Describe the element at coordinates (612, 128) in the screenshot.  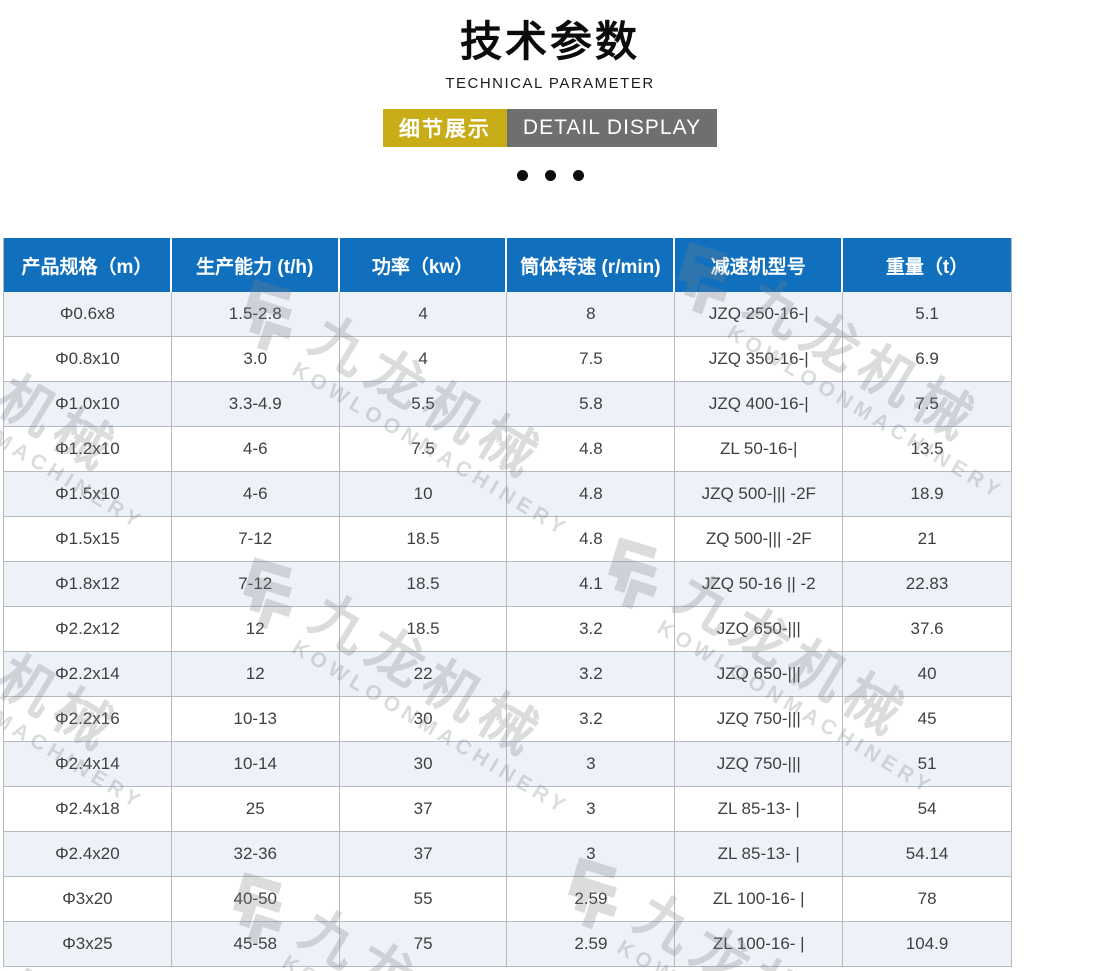
I see `detail-badge-en: DETAIL DISPLAY` at that location.